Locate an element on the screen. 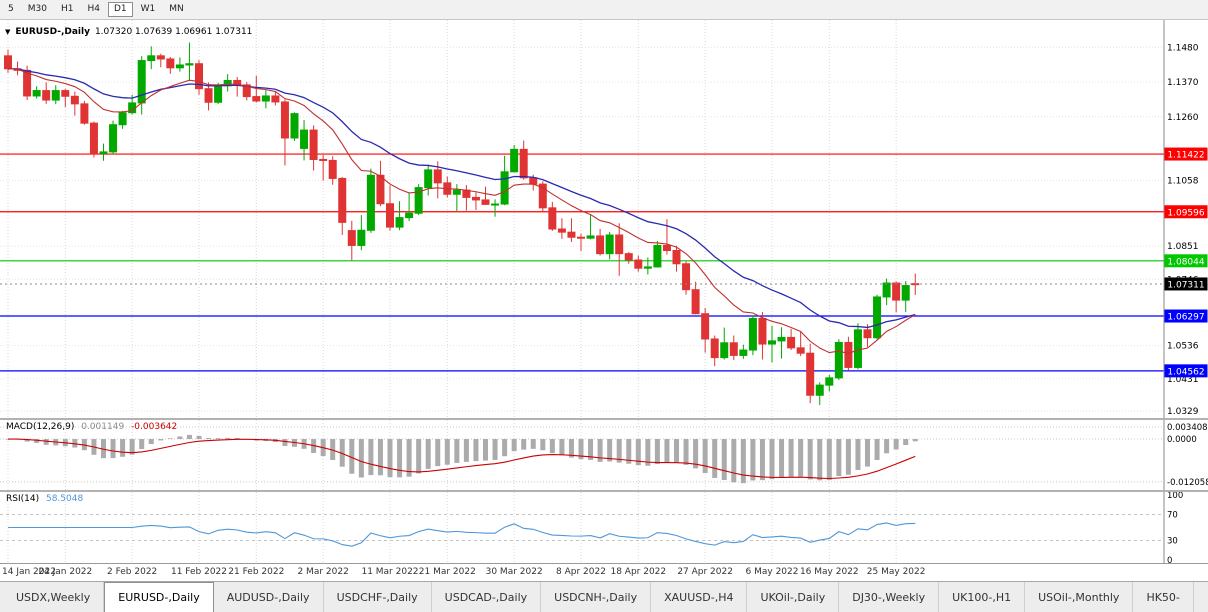  date-tick-label: 30 Mar 2022 is located at coordinates (514, 572).